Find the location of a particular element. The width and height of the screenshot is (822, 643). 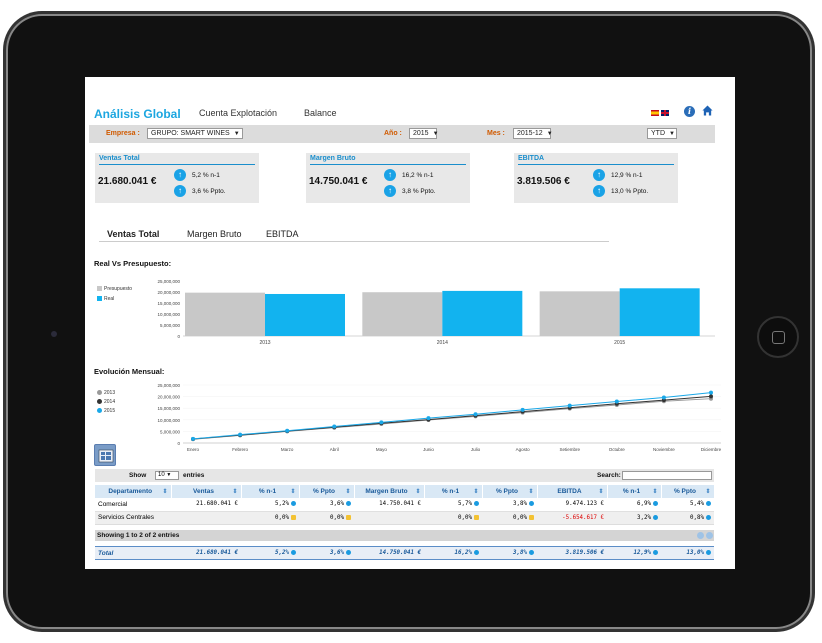

page-title: Análisis Global is located at coordinates (137, 114).